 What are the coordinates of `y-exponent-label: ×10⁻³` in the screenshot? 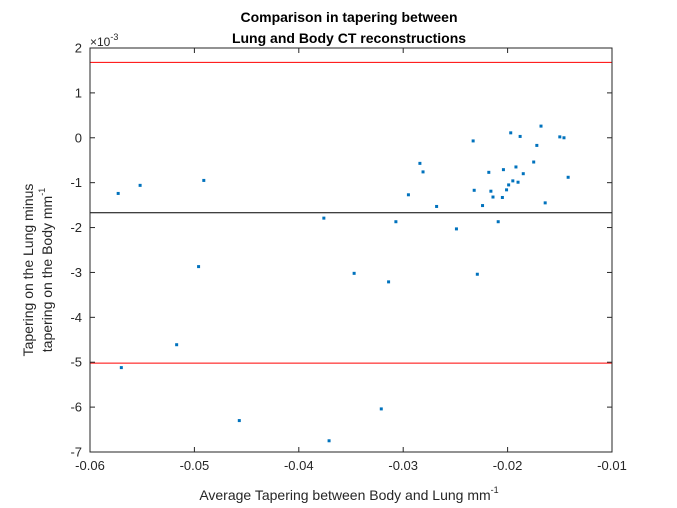 It's located at (104, 40).